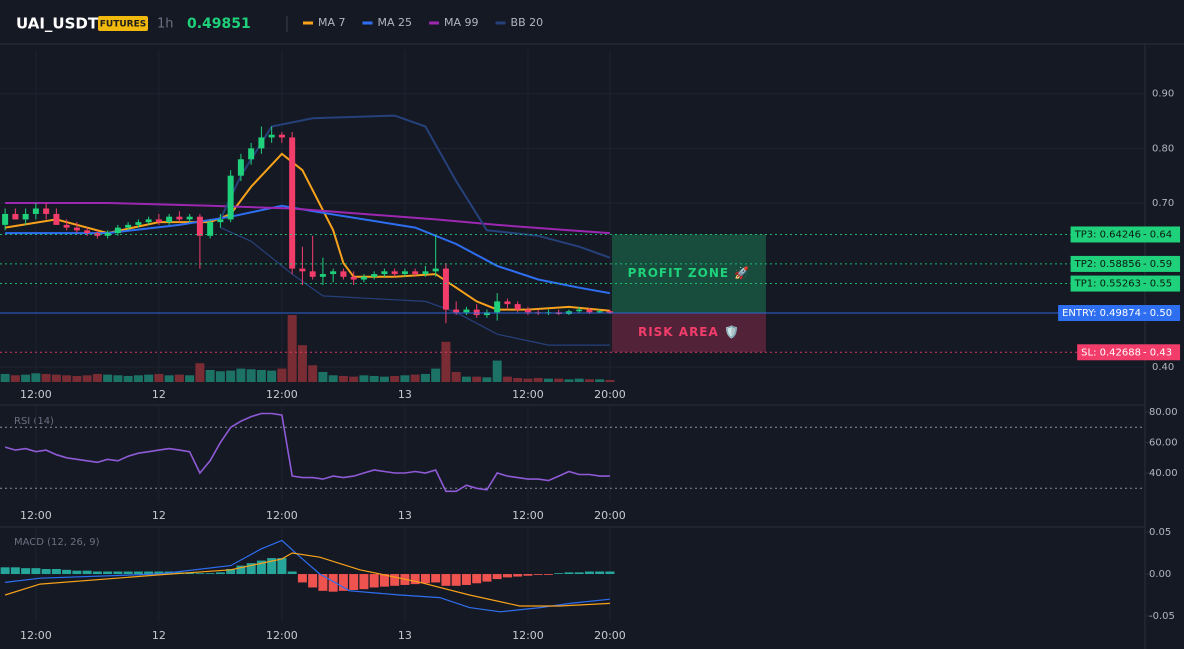  Describe the element at coordinates (1107, 264) in the screenshot. I see `level-tag: TP2: 0.58856` at that location.